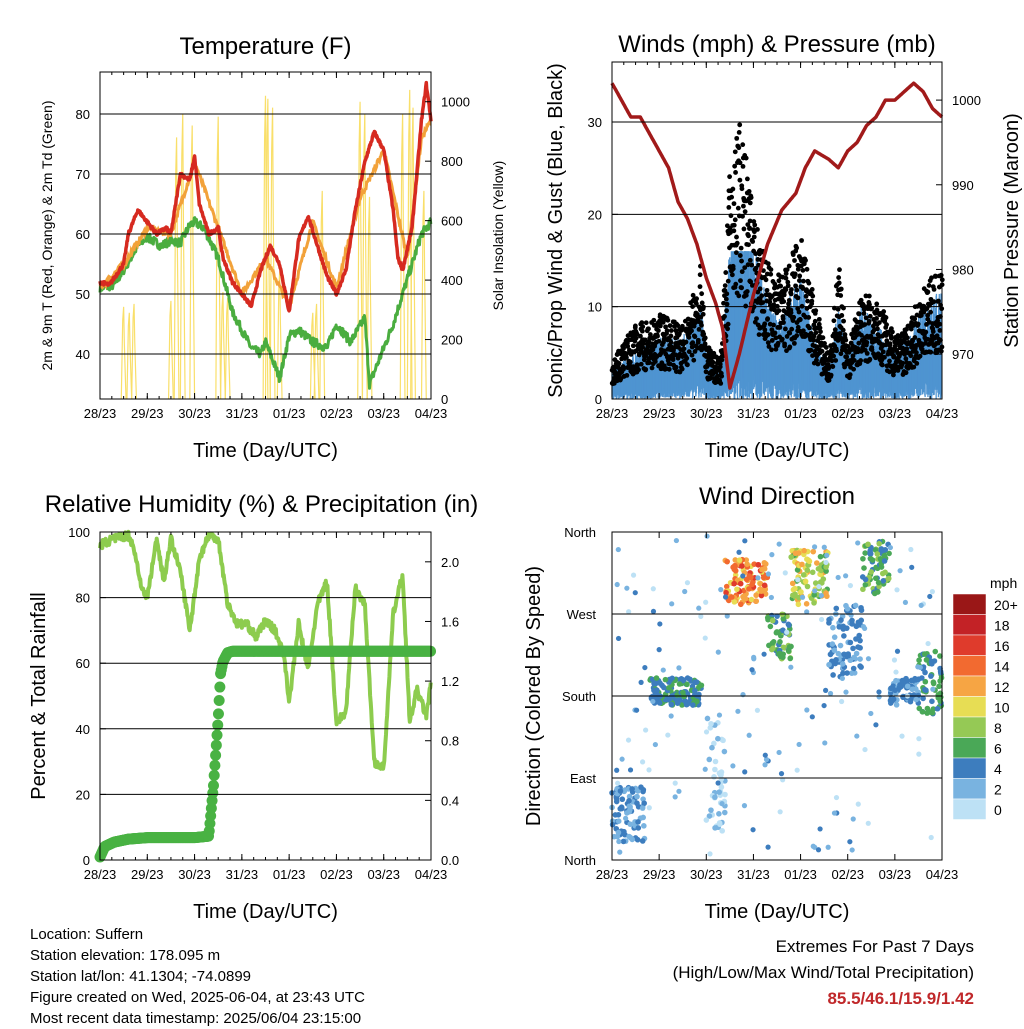 Image resolution: width=1024 pixels, height=1029 pixels. Describe the element at coordinates (450, 562) in the screenshot. I see `y2-tick-label: 2.0` at that location.